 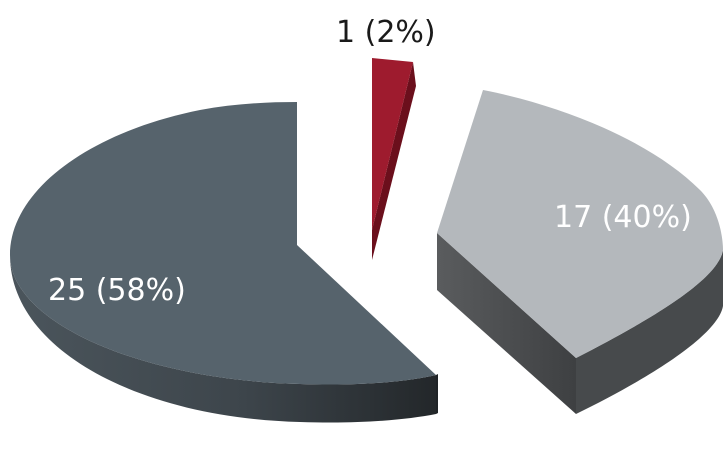 I want to click on pie-slice-25-front-edge, so click(x=437, y=394).